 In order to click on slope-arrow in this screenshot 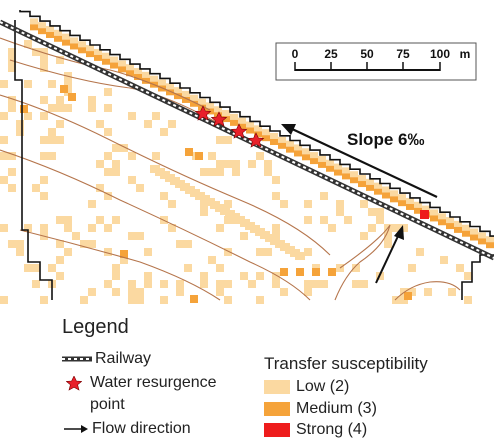, I will do `click(359, 161)`.